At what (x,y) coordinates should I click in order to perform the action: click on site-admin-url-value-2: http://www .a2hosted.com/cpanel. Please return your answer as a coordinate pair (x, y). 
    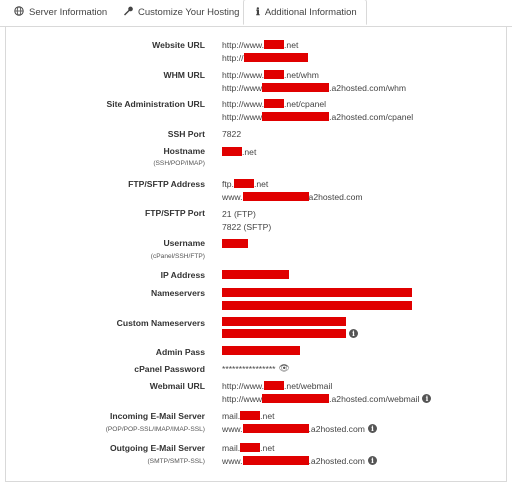
    Looking at the image, I should click on (318, 116).